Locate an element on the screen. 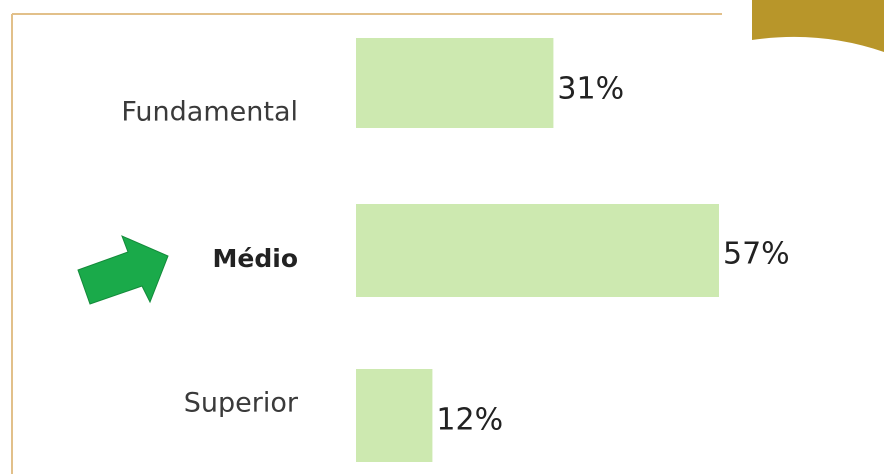 Image resolution: width=884 pixels, height=474 pixels. category-label: Fundamental is located at coordinates (209, 112).